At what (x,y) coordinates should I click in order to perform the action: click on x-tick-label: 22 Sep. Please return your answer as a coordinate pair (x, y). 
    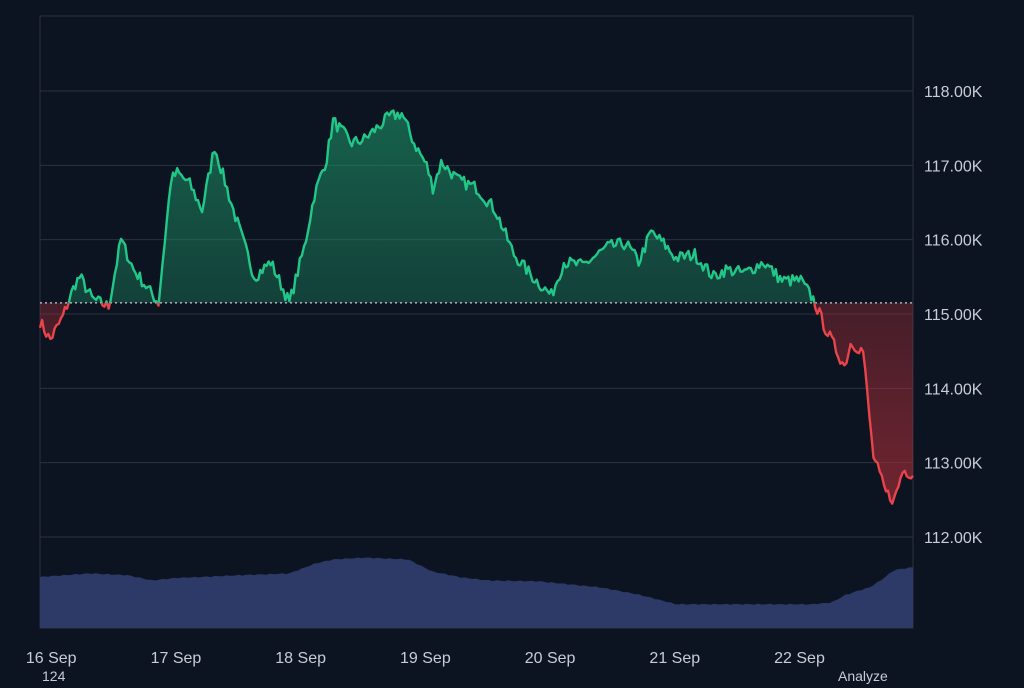
    Looking at the image, I should click on (799, 658).